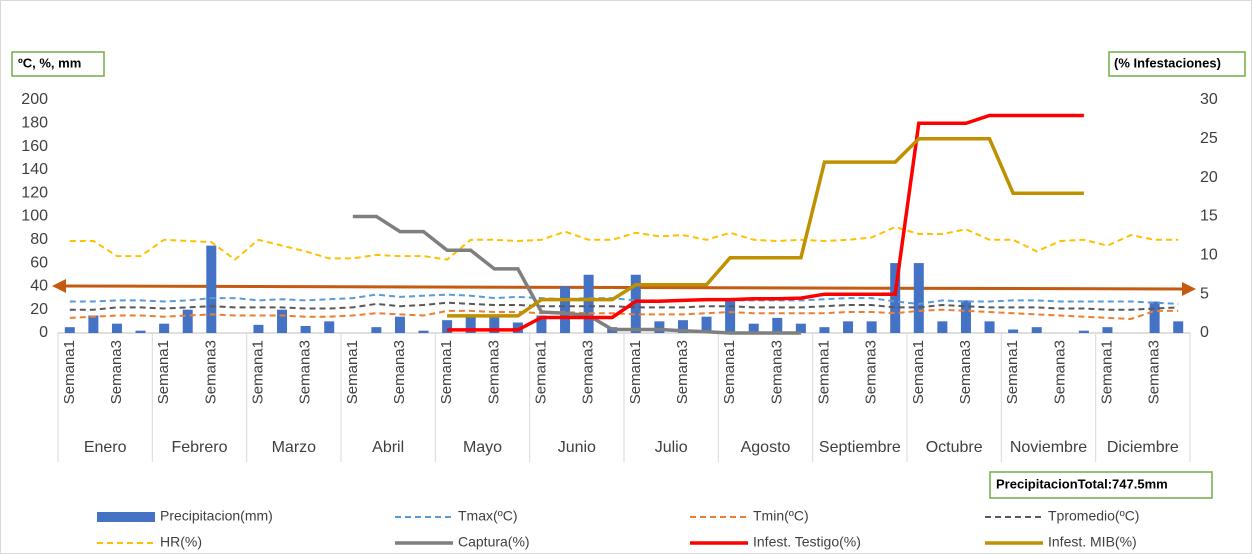  Describe the element at coordinates (482, 447) in the screenshot. I see `group-label: Mayo` at that location.